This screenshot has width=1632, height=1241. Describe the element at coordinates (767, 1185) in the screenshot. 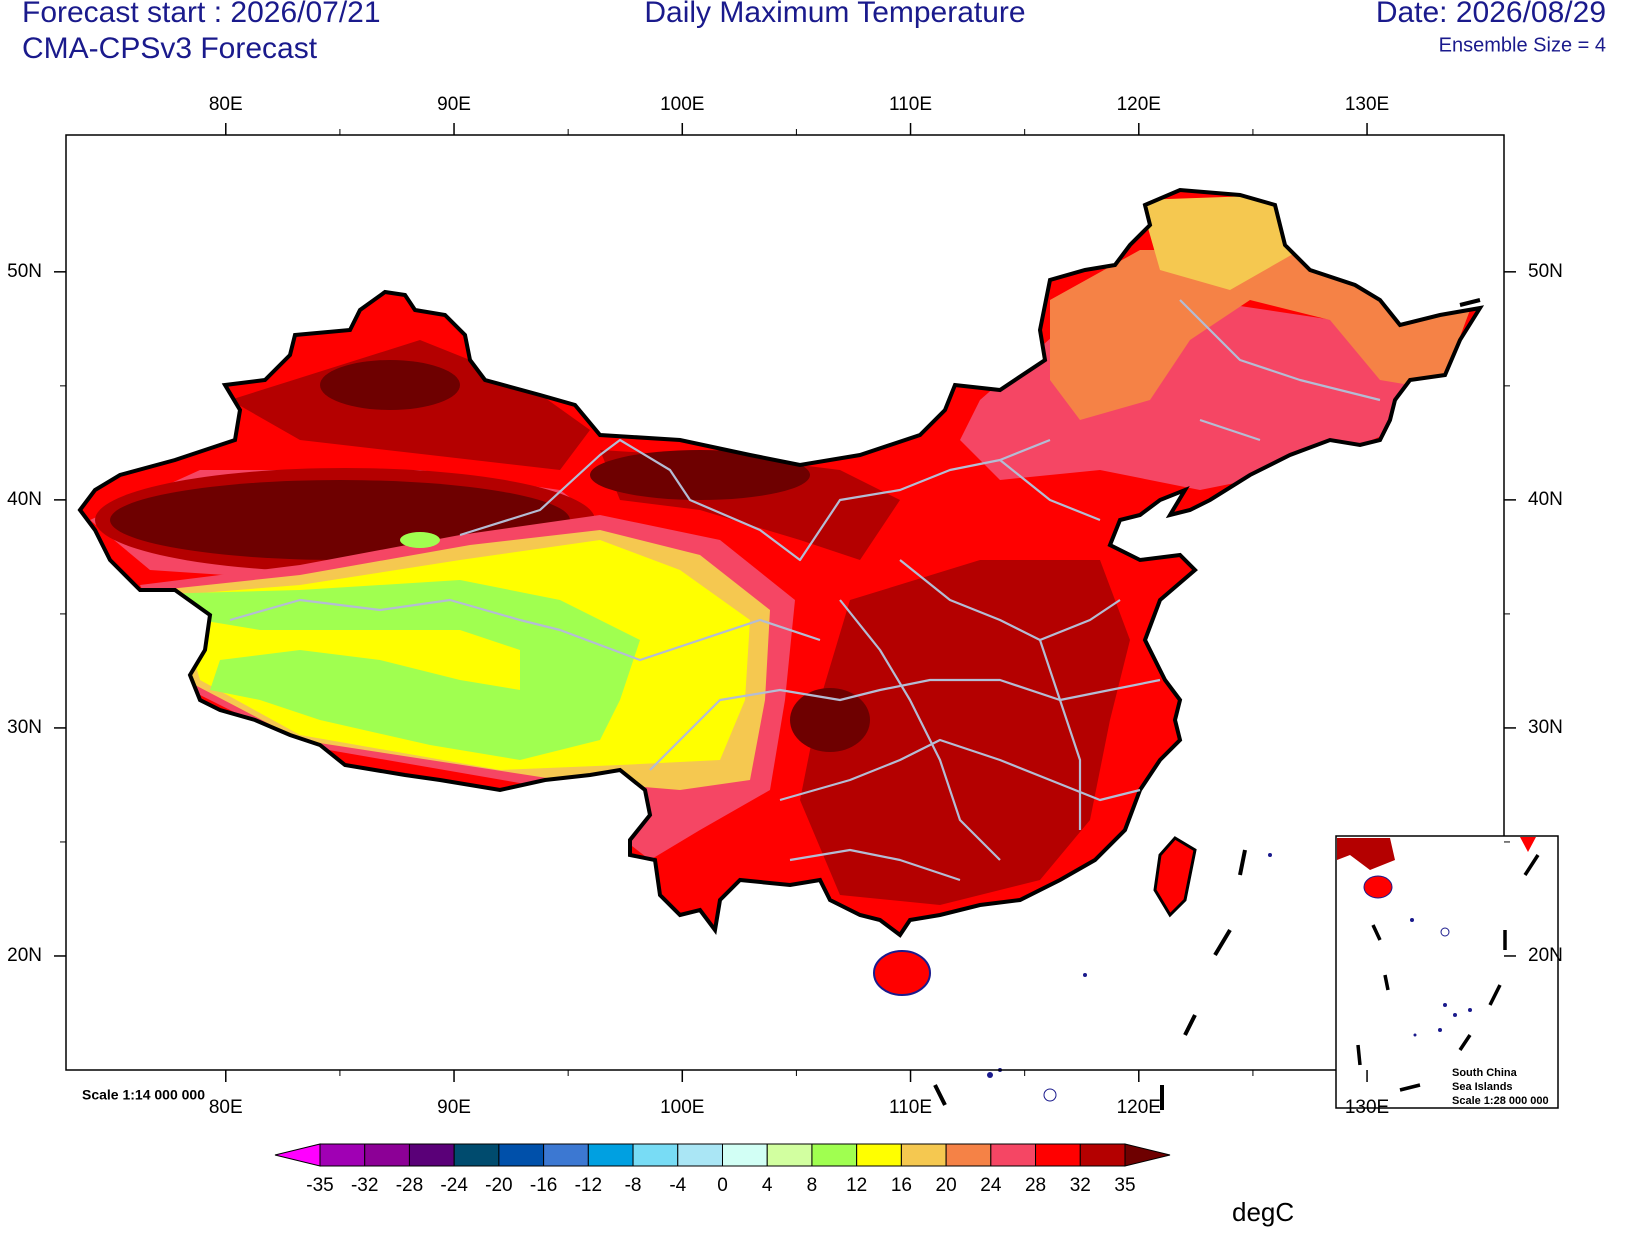

I see `colorbar-label: 4` at that location.